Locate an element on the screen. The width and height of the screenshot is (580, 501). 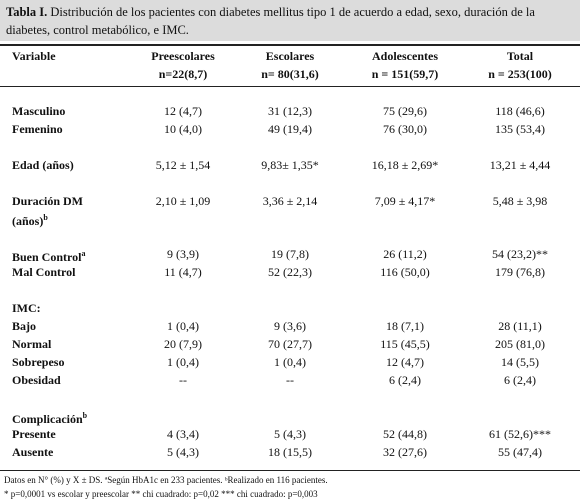
row-label: Mal Control is located at coordinates (43, 272).